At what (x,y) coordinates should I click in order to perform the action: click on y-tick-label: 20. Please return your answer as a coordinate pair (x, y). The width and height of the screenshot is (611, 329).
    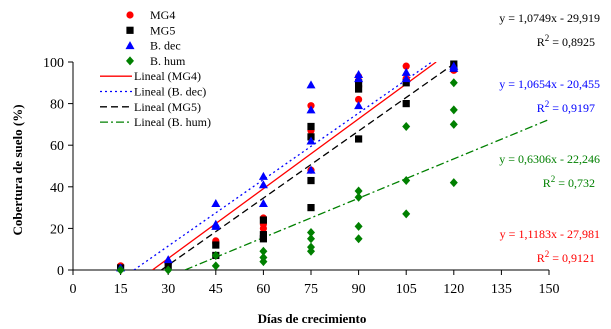
    Looking at the image, I should click on (57, 229).